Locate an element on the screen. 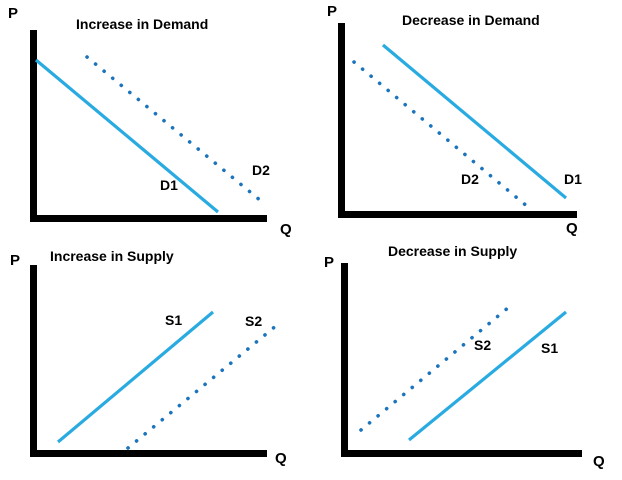 This screenshot has width=622, height=480. panel-title: Decrease in Supply is located at coordinates (453, 251).